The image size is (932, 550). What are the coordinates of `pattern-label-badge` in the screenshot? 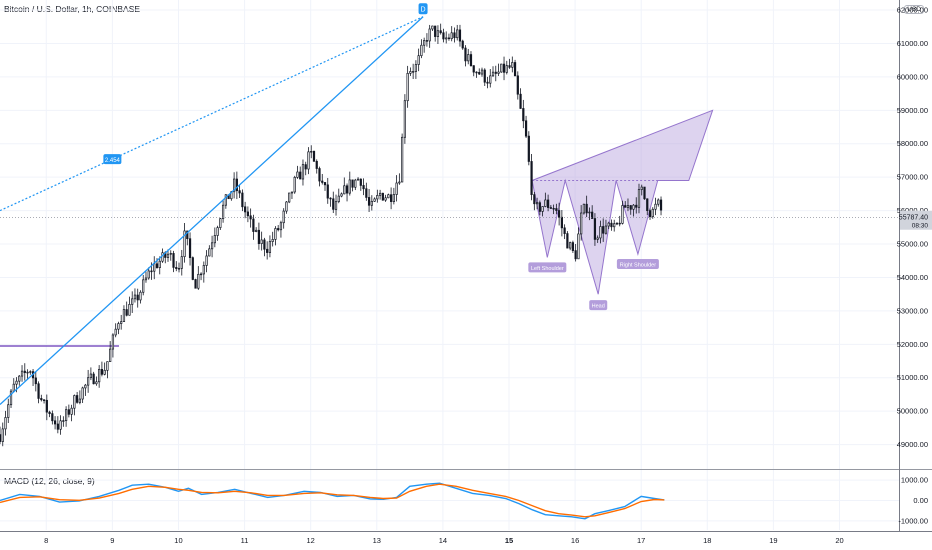 It's located at (598, 305).